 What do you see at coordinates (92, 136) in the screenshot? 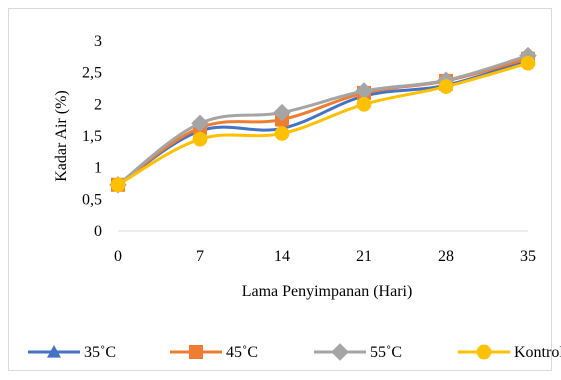
I see `y-tick-label: 1,5` at bounding box center [92, 136].